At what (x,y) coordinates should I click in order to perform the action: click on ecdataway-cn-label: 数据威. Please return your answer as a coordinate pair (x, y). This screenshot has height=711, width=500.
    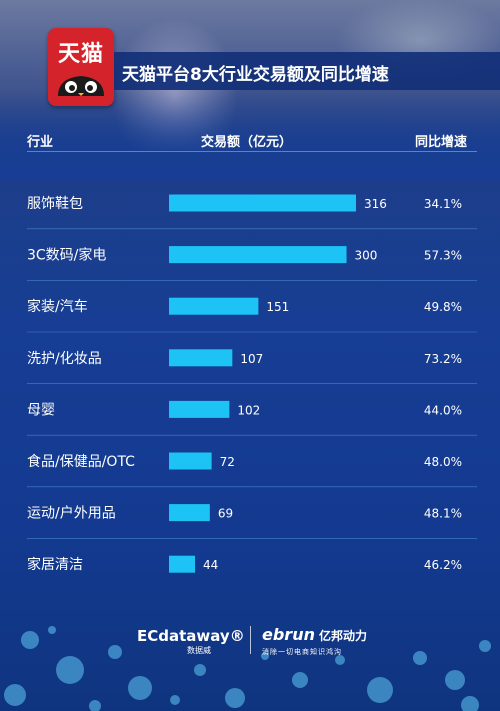
    Looking at the image, I should click on (199, 650).